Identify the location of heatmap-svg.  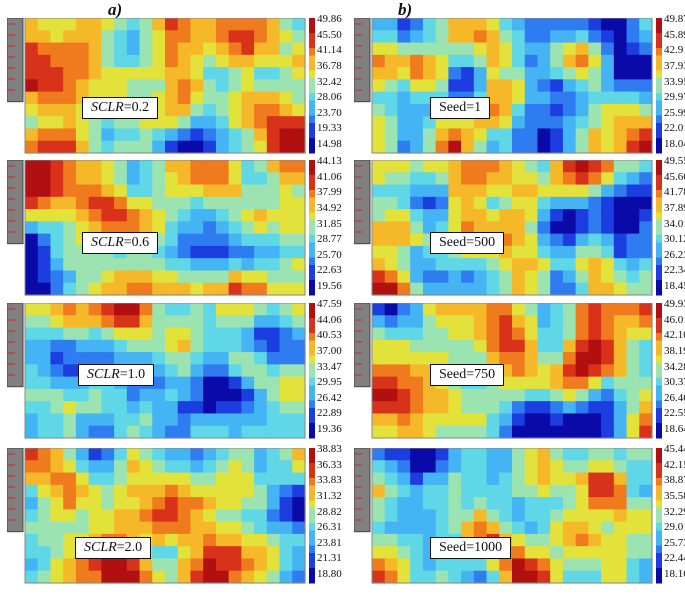
(161, 371).